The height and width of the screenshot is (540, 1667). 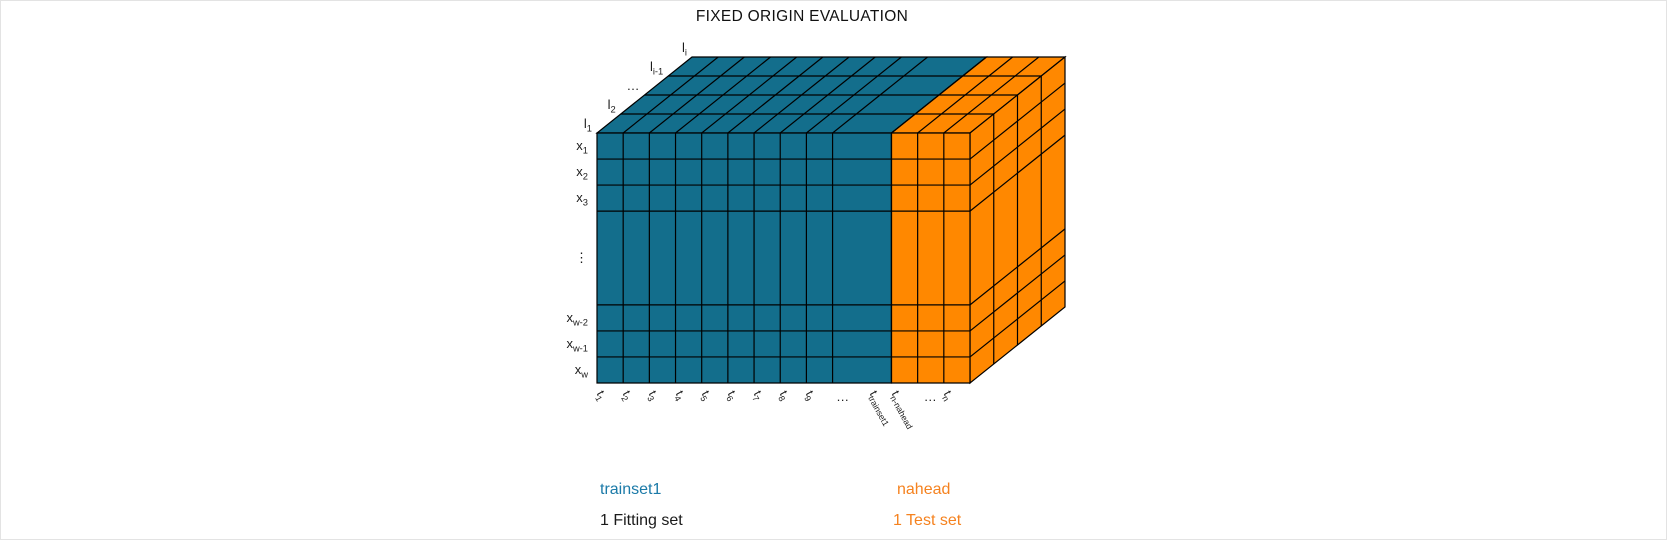 What do you see at coordinates (582, 199) in the screenshot?
I see `x-axis-label: x3` at bounding box center [582, 199].